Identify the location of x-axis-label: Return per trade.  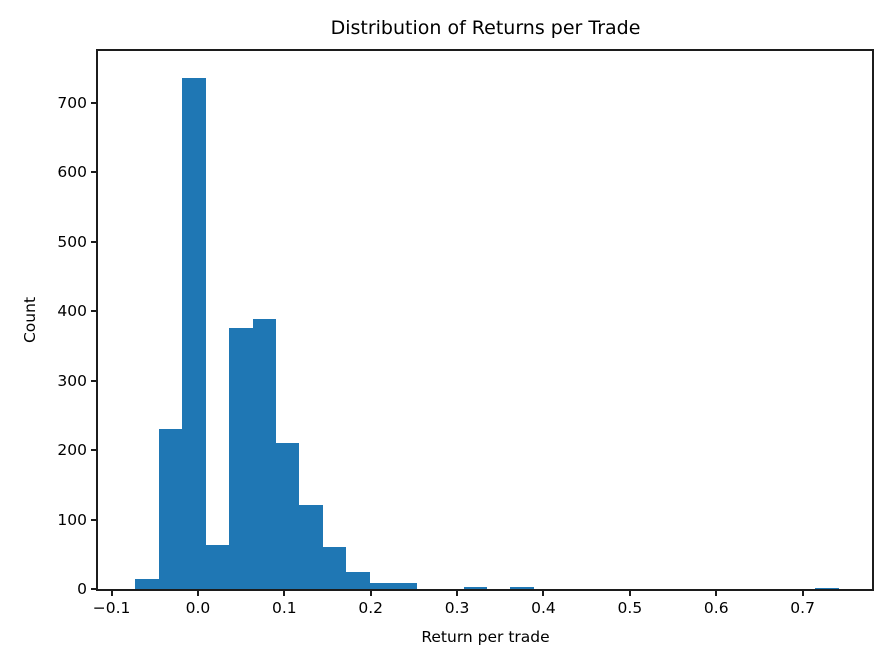
(485, 637).